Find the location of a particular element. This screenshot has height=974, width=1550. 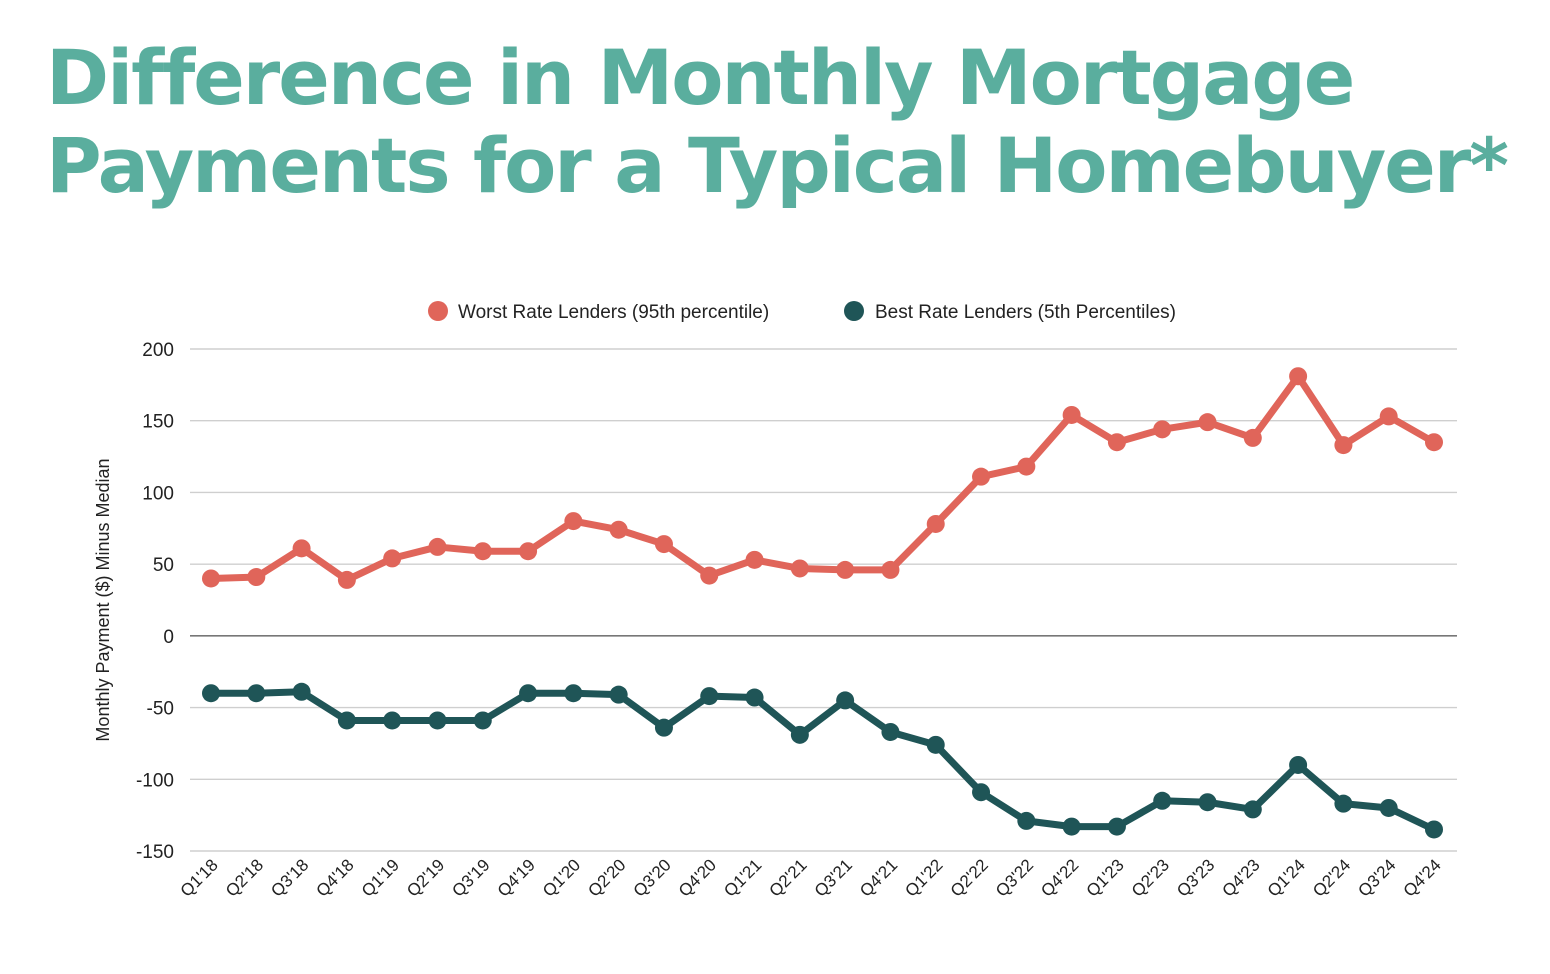

x-tick-label: Q4'23 is located at coordinates (1240, 877).